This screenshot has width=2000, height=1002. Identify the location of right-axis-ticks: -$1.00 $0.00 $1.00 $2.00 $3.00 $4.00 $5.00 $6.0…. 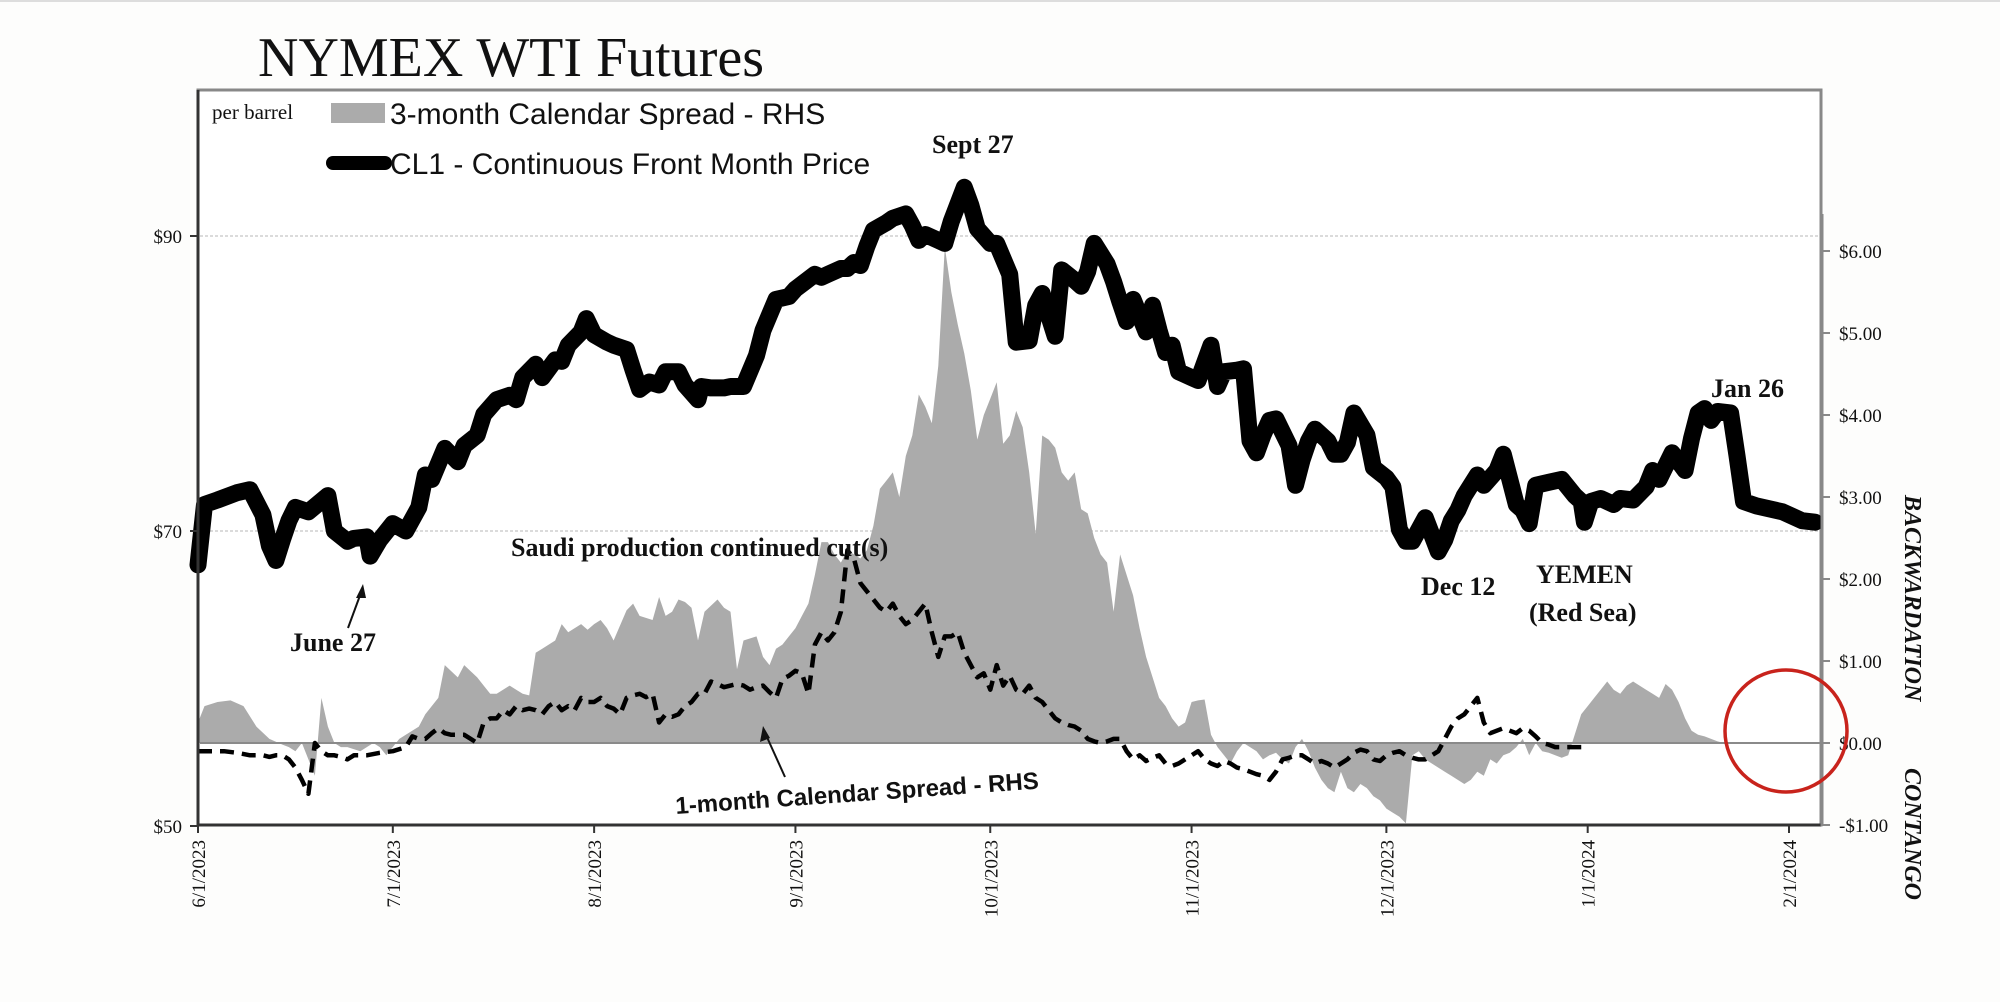
(1855, 539).